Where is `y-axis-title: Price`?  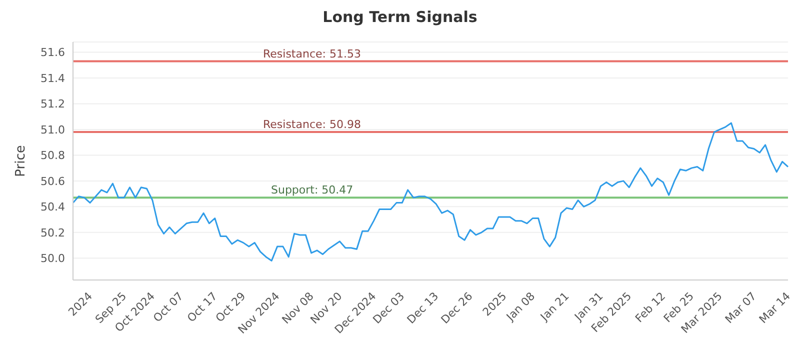
y-axis-title: Price is located at coordinates (21, 161).